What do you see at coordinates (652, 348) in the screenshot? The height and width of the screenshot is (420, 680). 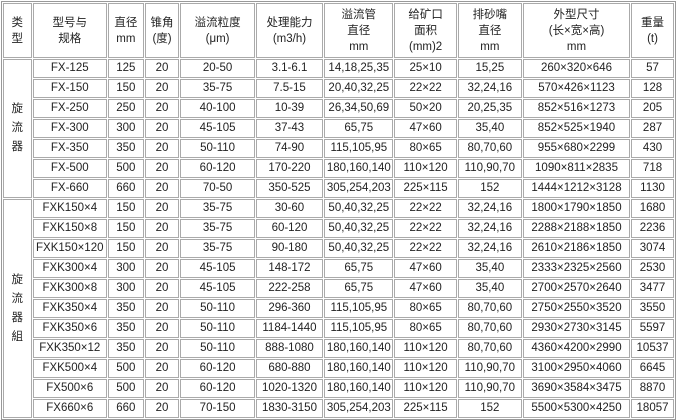 I see `cell-weight: 10537` at bounding box center [652, 348].